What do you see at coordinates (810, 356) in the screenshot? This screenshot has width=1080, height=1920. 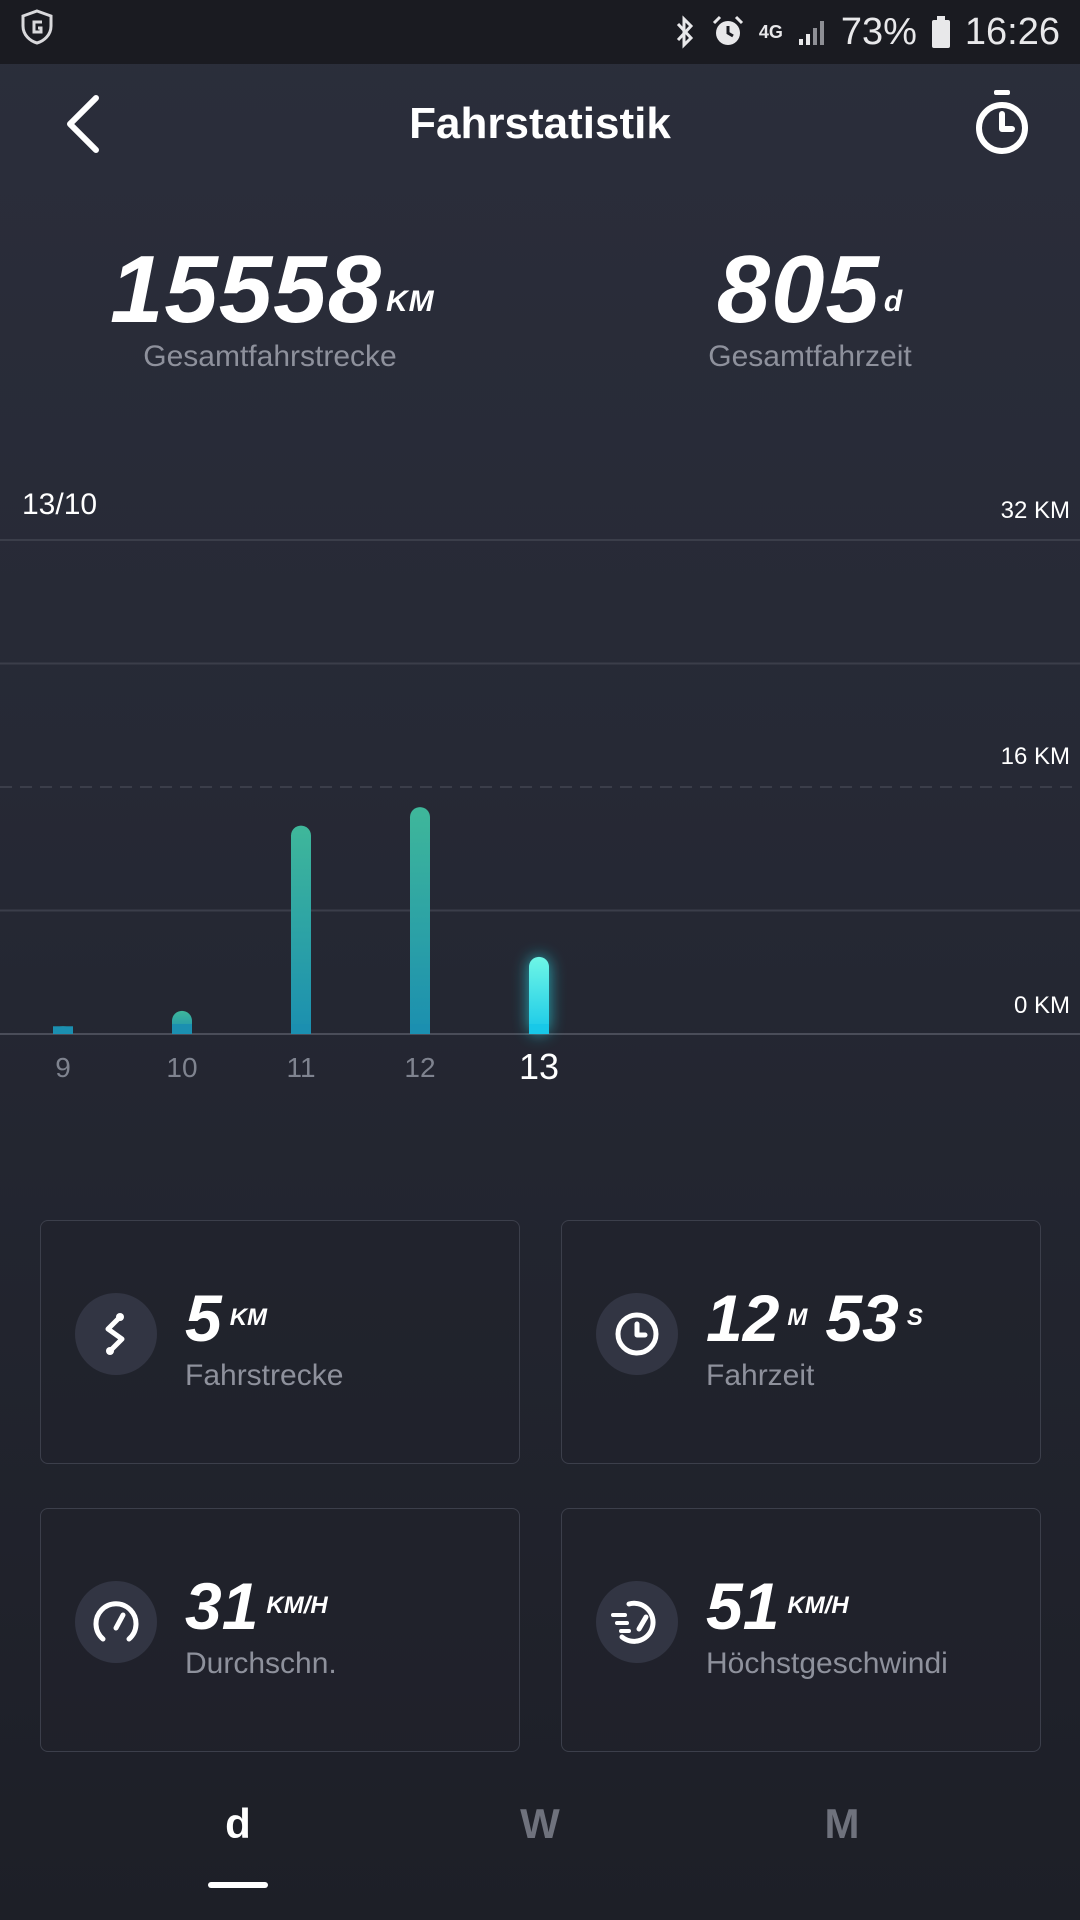 I see `total-time-label: Gesamtfahrzeit` at bounding box center [810, 356].